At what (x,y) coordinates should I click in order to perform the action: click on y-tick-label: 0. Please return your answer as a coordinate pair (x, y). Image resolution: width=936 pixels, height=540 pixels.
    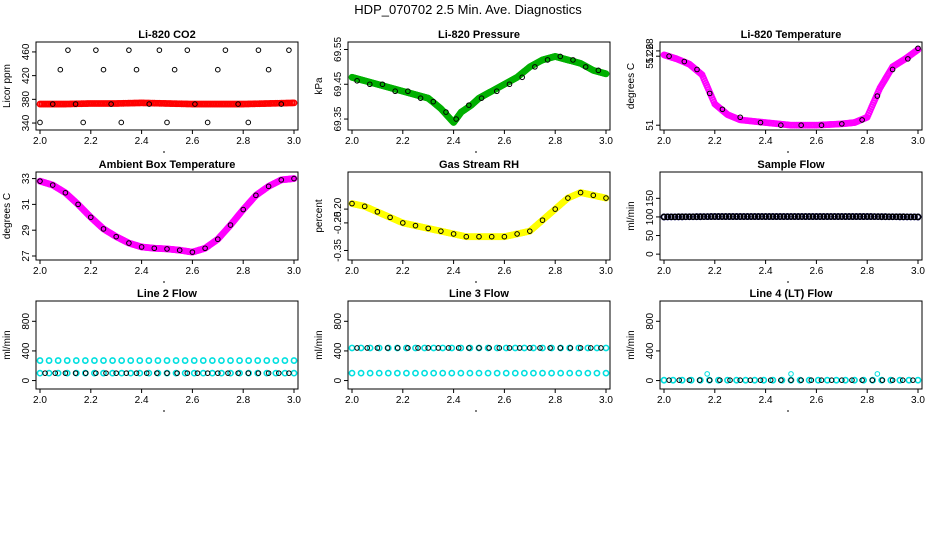
    Looking at the image, I should click on (650, 254).